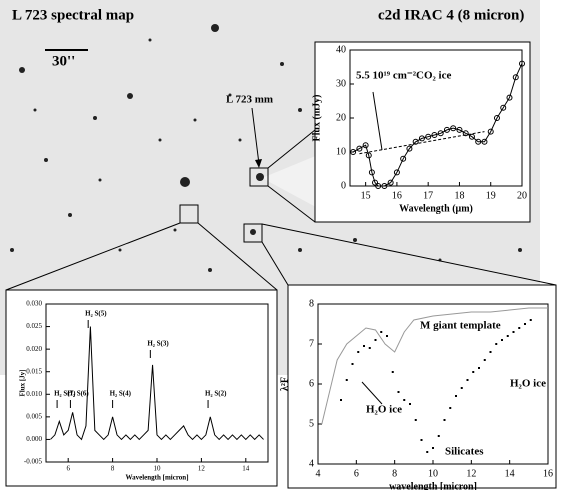 The image size is (568, 490). What do you see at coordinates (316, 118) in the screenshot?
I see `y-axis-label: Flux (mJy)` at bounding box center [316, 118].